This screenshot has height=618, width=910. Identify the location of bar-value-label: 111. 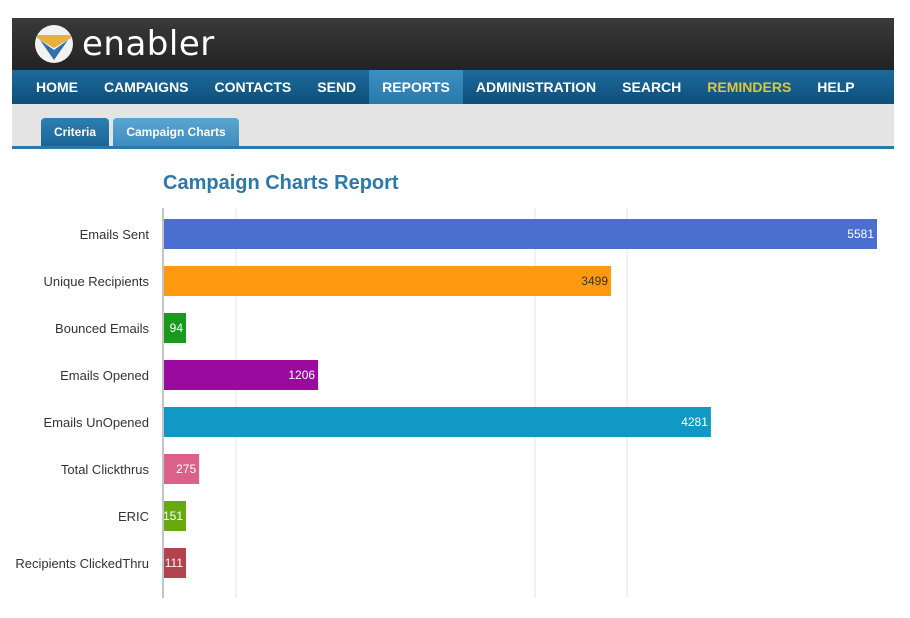
(174, 563).